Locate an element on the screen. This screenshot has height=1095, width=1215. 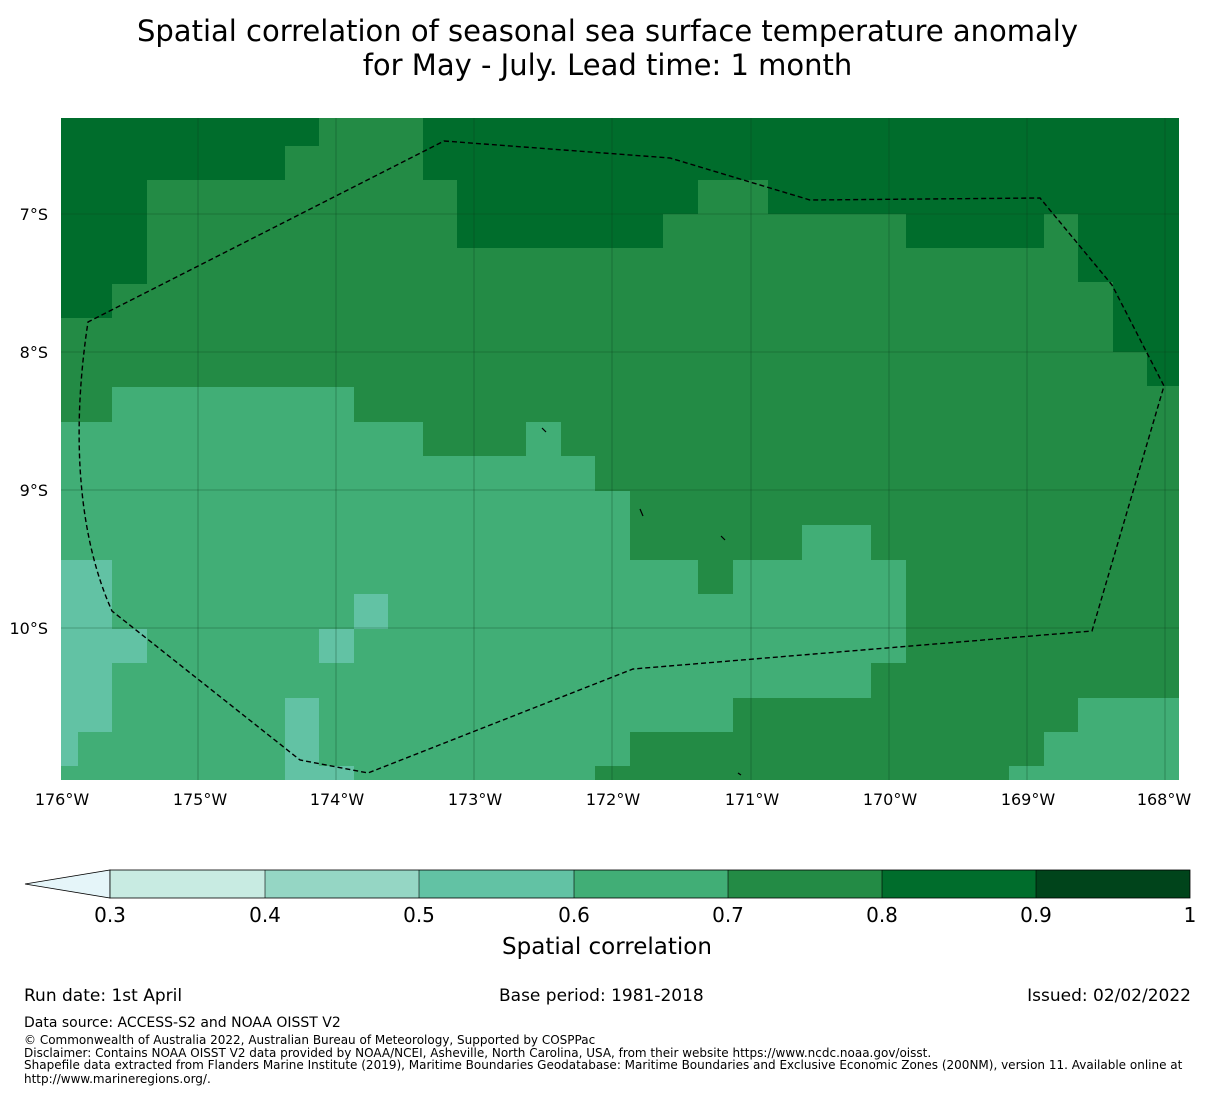
lon-label: 171°W is located at coordinates (752, 799).